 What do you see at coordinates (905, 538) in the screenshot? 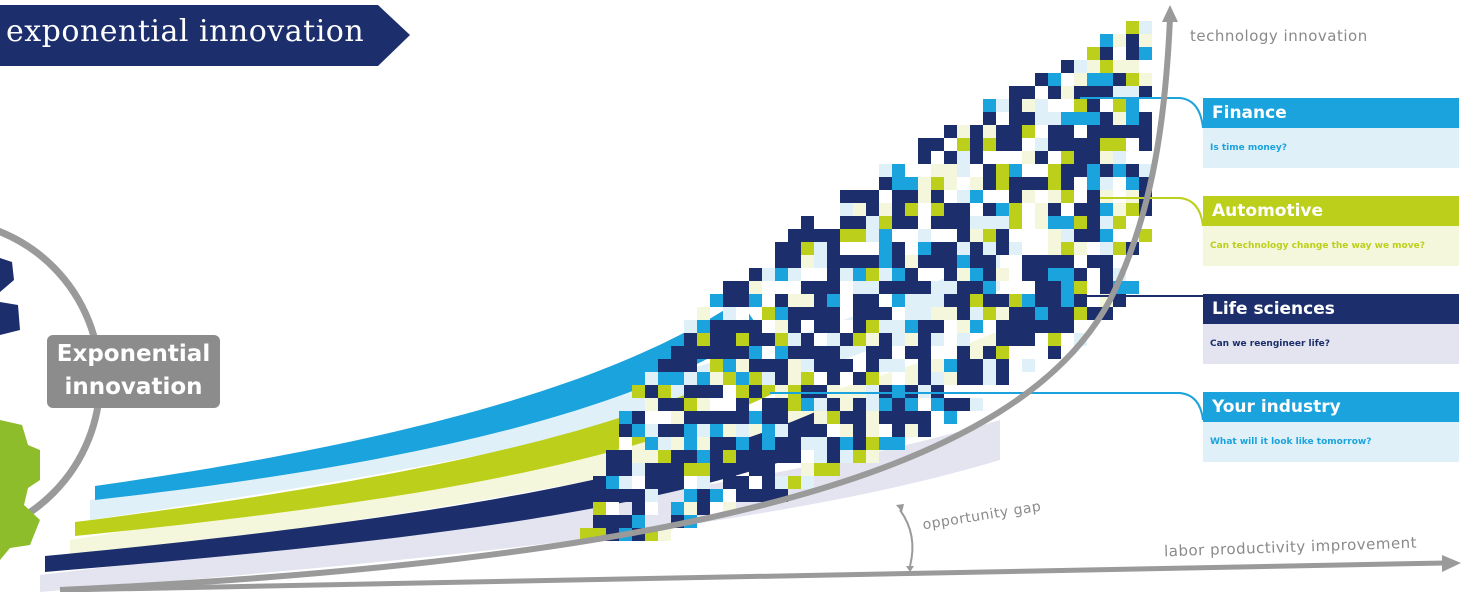
I see `opportunity-gap-arrow` at bounding box center [905, 538].